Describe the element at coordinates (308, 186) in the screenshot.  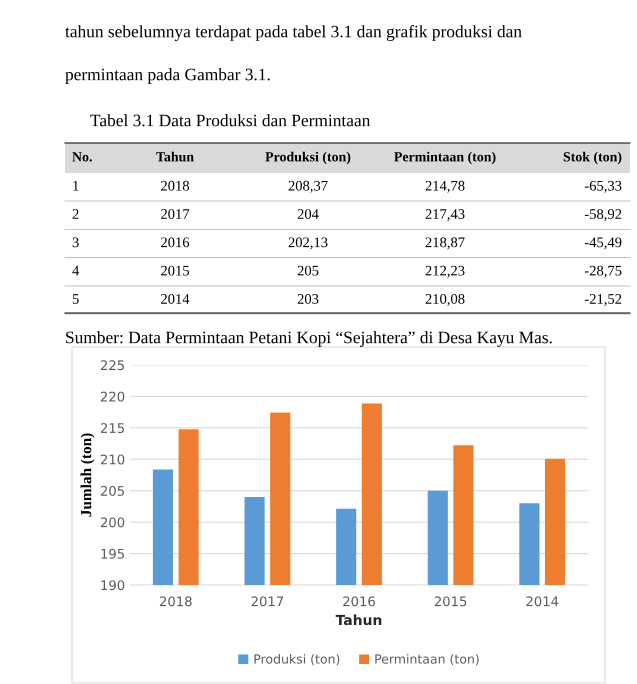
I see `text: 208,37` at that location.